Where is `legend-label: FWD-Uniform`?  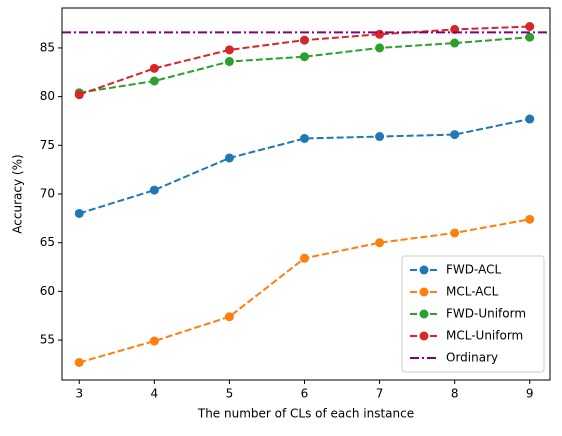
legend-label: FWD-Uniform is located at coordinates (486, 314).